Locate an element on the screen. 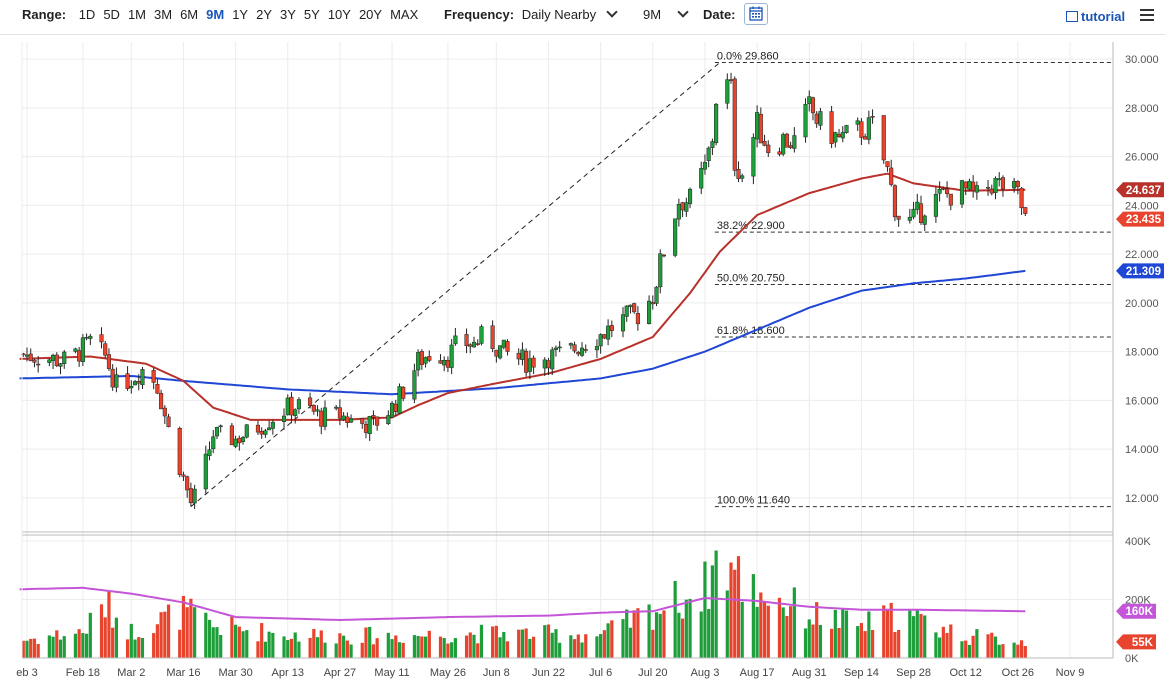 Image resolution: width=1165 pixels, height=684 pixels. x-tick-label: Mar 30 is located at coordinates (235, 673).